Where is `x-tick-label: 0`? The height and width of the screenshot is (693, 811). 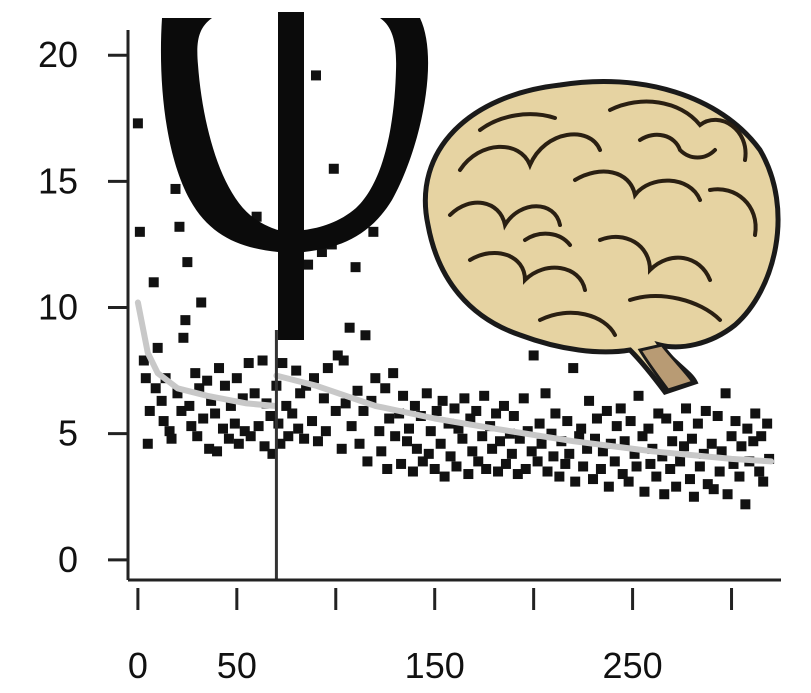
x-tick-label: 0 is located at coordinates (138, 665).